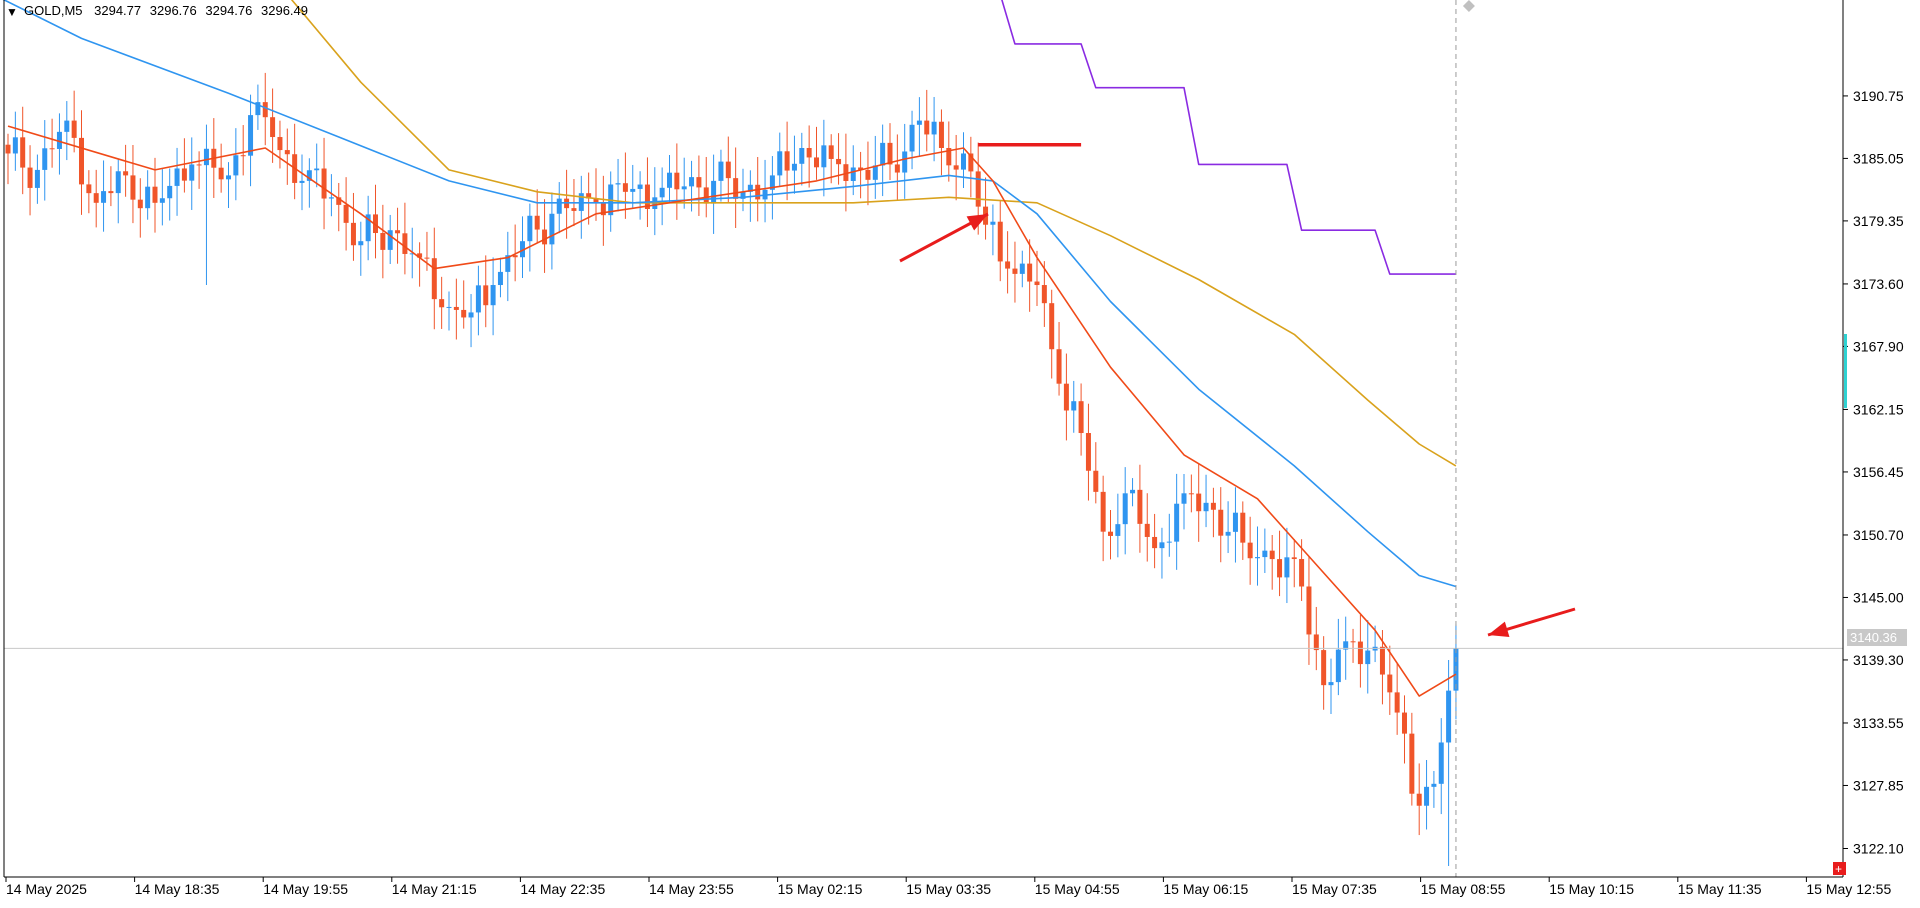 This screenshot has height=908, width=1920. Describe the element at coordinates (284, 10) in the screenshot. I see `header-close: 3296.49` at that location.